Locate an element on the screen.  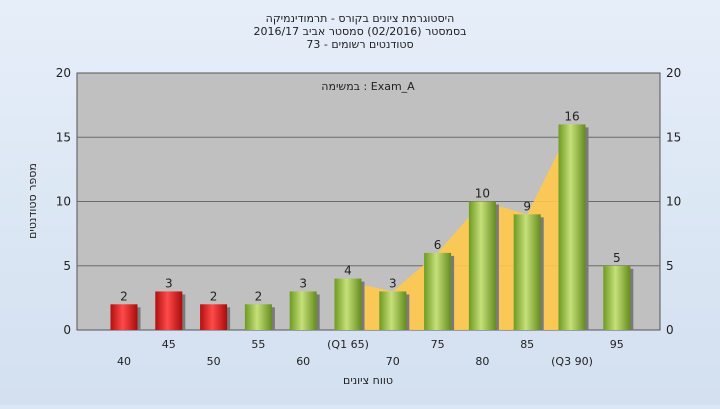
y-tick-label-right: 20 is located at coordinates (673, 73).